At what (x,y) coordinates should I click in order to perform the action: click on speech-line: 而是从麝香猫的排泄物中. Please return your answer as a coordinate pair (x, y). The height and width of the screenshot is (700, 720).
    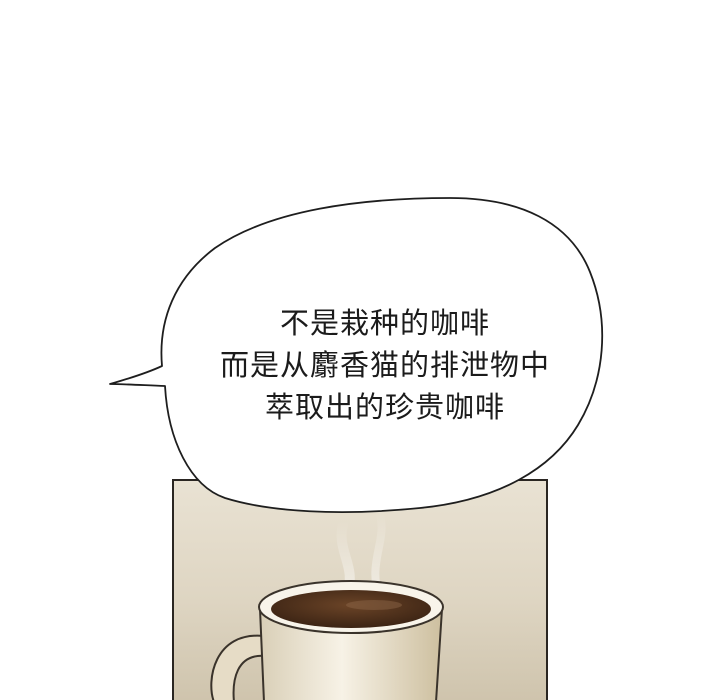
    Looking at the image, I should click on (384, 365).